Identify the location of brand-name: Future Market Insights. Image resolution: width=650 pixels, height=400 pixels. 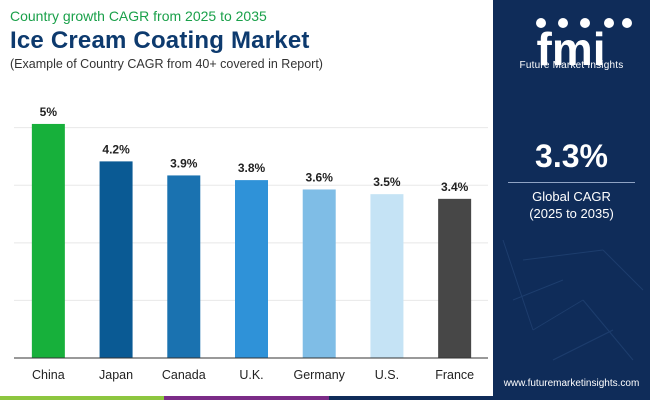
(571, 65).